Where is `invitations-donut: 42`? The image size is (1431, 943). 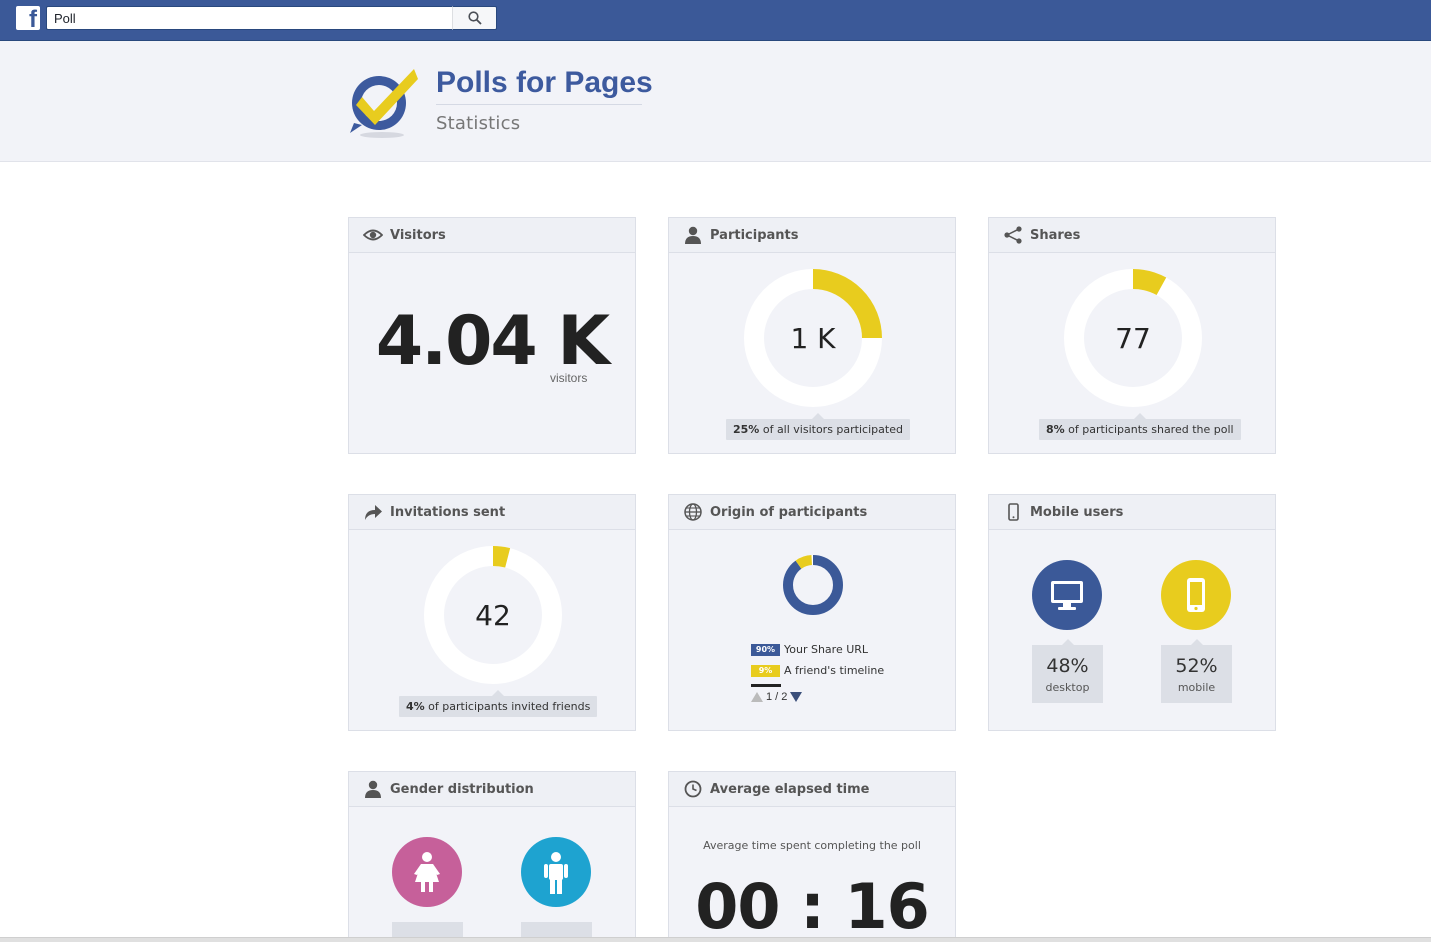 invitations-donut: 42 is located at coordinates (493, 615).